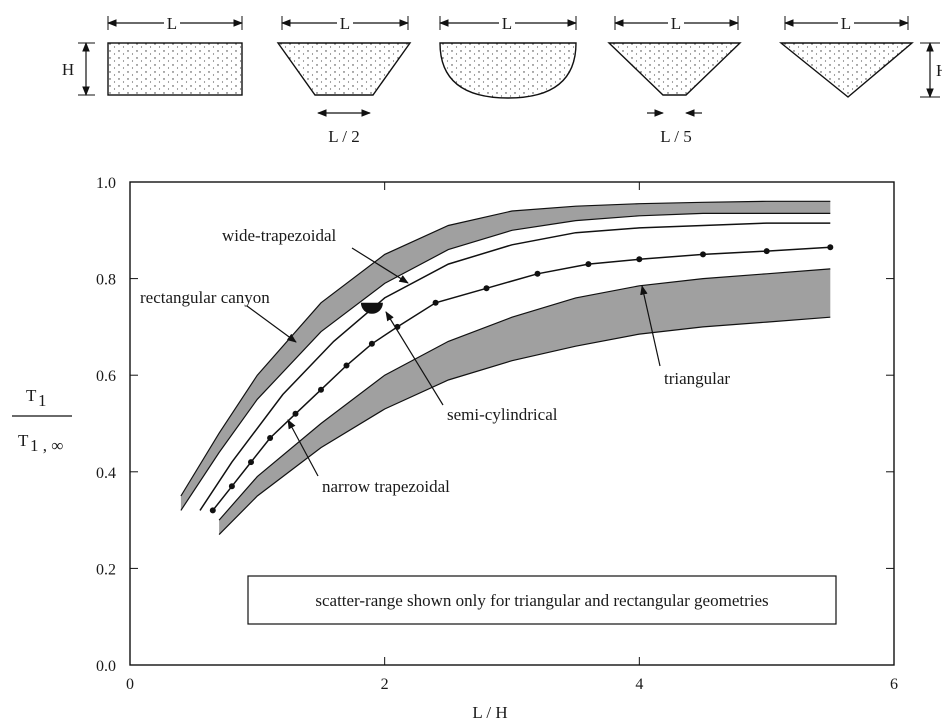 Image resolution: width=942 pixels, height=726 pixels. Describe the element at coordinates (344, 80) in the screenshot. I see `schematic-narrow-trapezoidal: L L / 2` at that location.